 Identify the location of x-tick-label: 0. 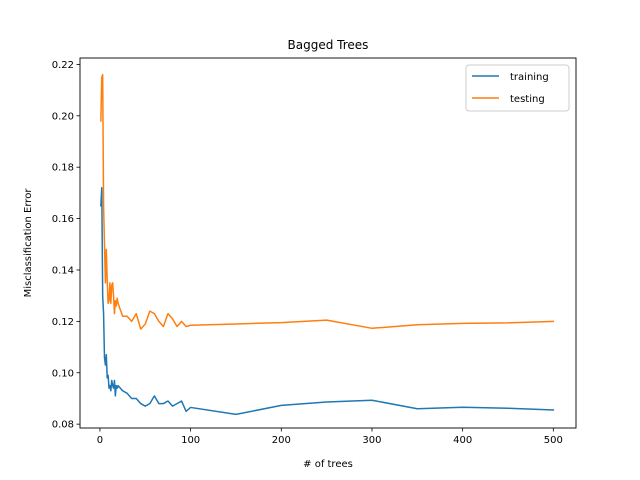
(100, 440).